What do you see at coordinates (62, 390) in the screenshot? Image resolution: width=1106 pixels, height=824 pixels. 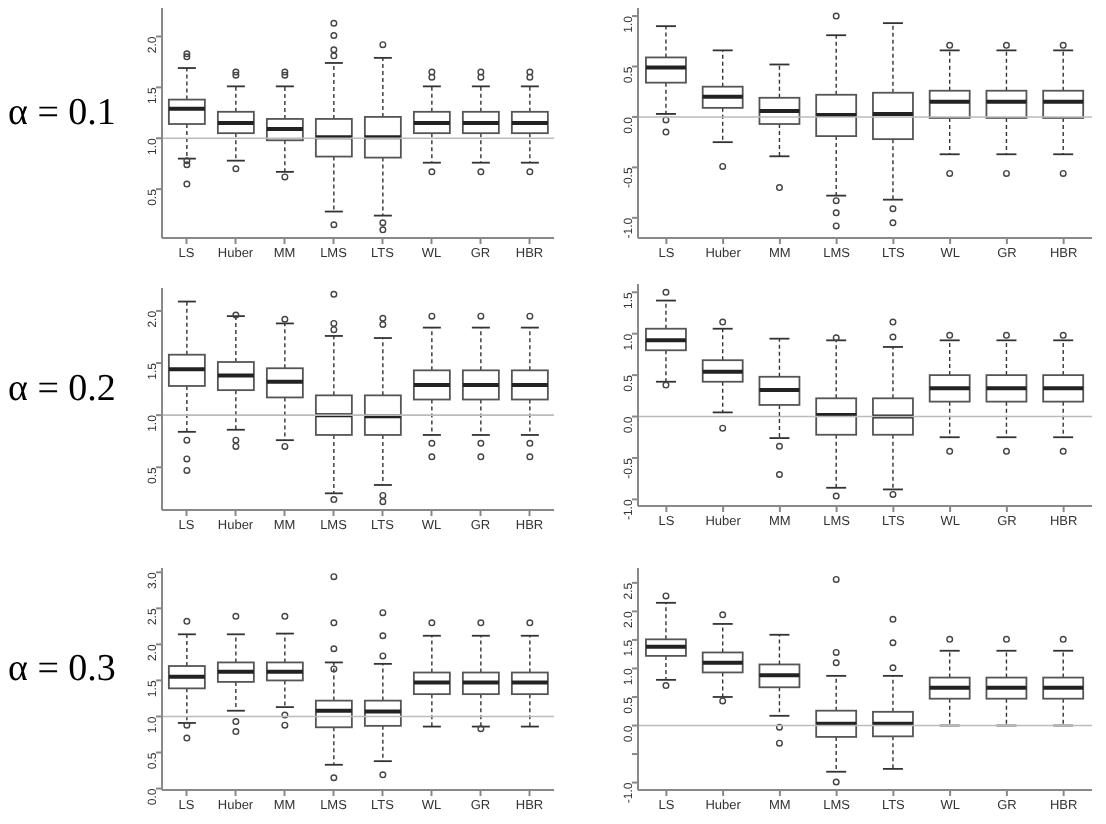 I see `text: α = 0.2` at bounding box center [62, 390].